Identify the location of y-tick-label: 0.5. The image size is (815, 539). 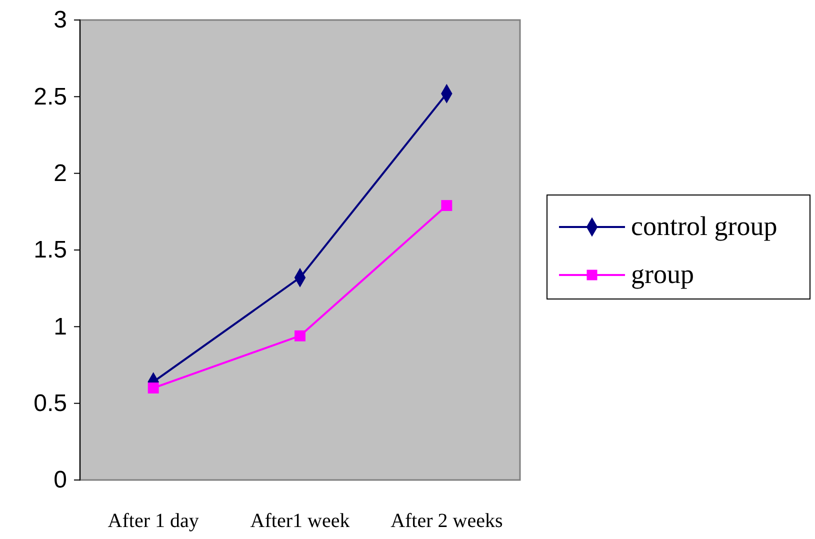
(50, 404).